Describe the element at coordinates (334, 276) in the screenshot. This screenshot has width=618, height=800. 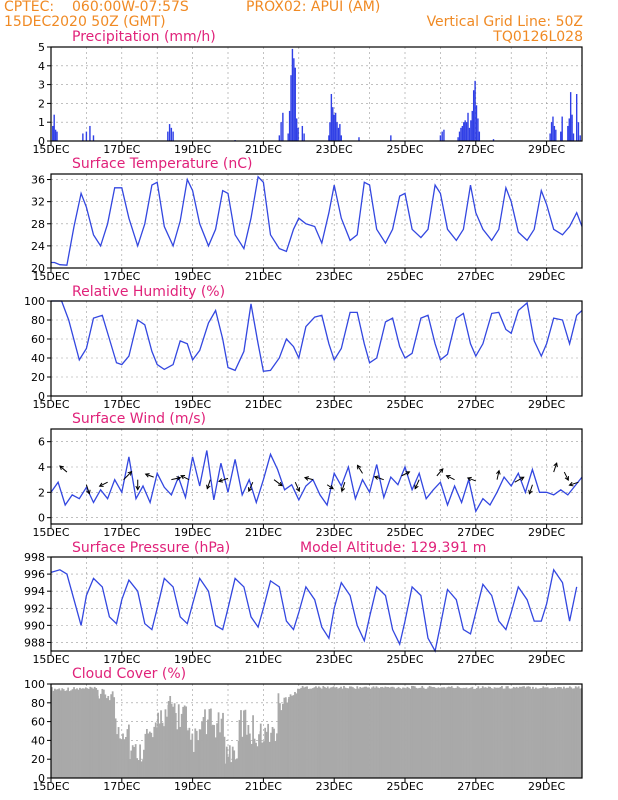
I see `temp-xtick-label: 23DEC` at that location.